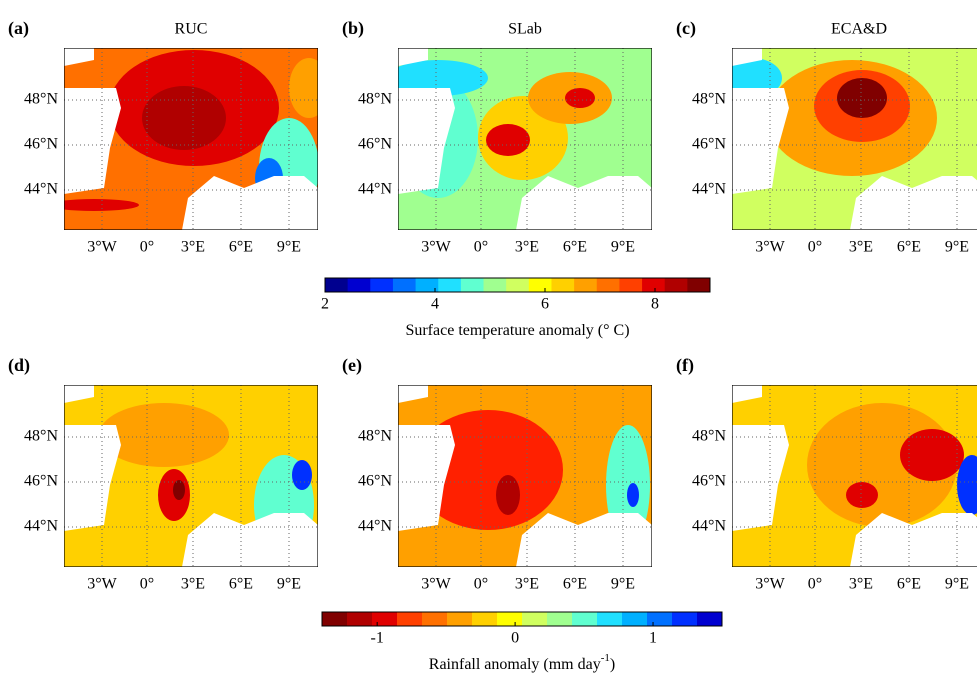 The height and width of the screenshot is (681, 977). What do you see at coordinates (18, 28) in the screenshot?
I see `panel-label: (a)` at bounding box center [18, 28].